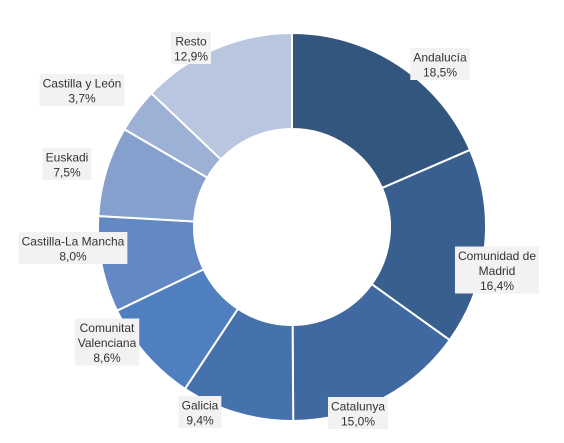 The image size is (564, 443). Describe the element at coordinates (497, 256) in the screenshot. I see `data-label-category: Comunidad de` at that location.